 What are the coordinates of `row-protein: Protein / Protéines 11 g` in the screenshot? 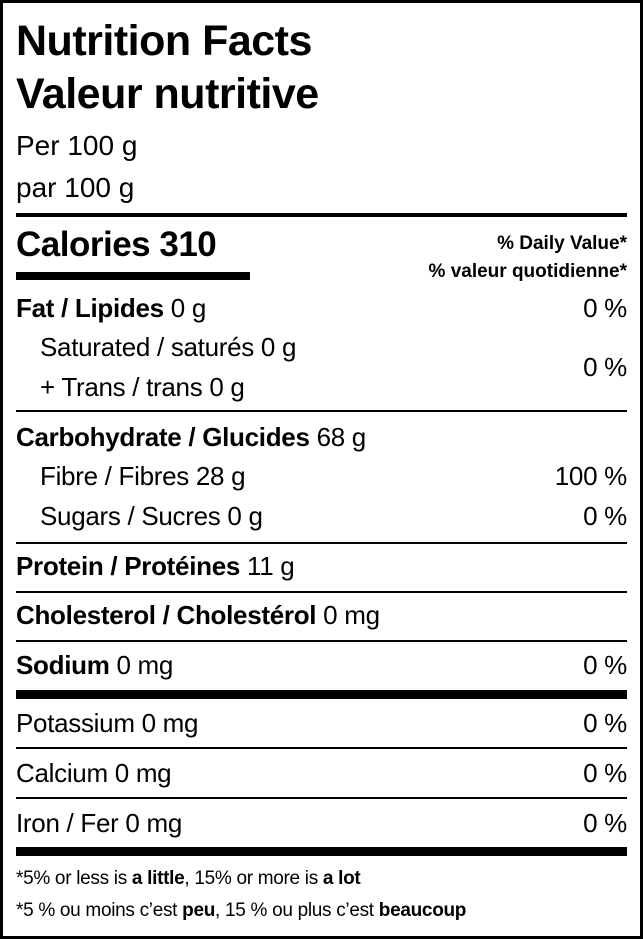 It's located at (321, 566).